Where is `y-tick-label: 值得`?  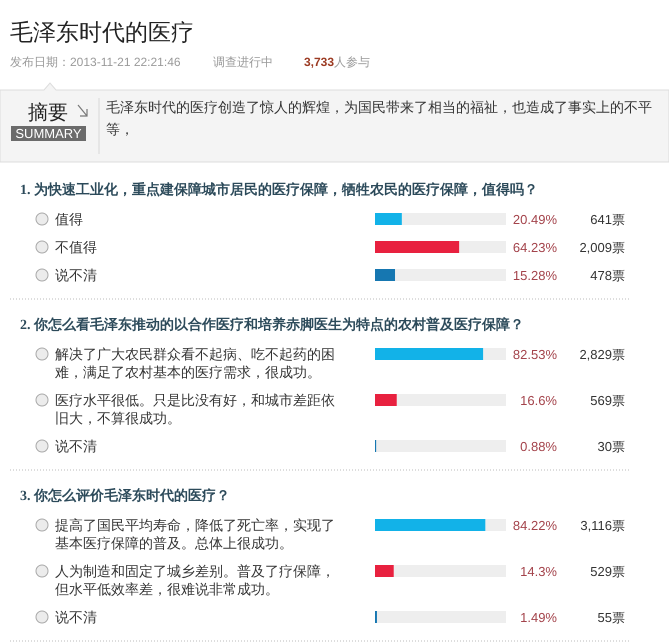
y-tick-label: 值得 is located at coordinates (69, 219).